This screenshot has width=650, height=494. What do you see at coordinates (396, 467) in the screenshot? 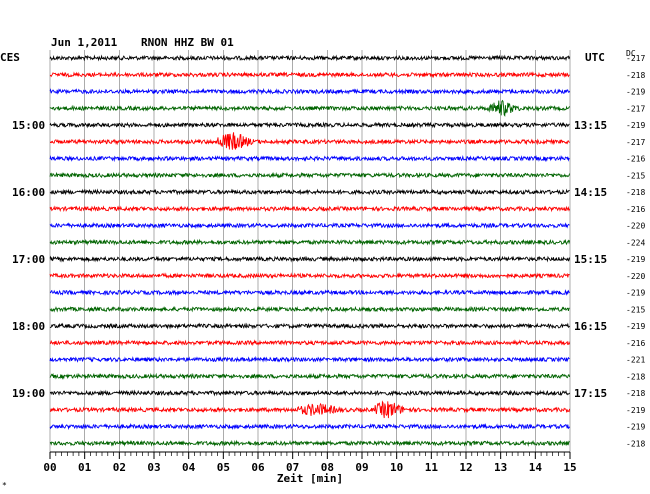
I see `x-tick-label: 10` at bounding box center [396, 467].